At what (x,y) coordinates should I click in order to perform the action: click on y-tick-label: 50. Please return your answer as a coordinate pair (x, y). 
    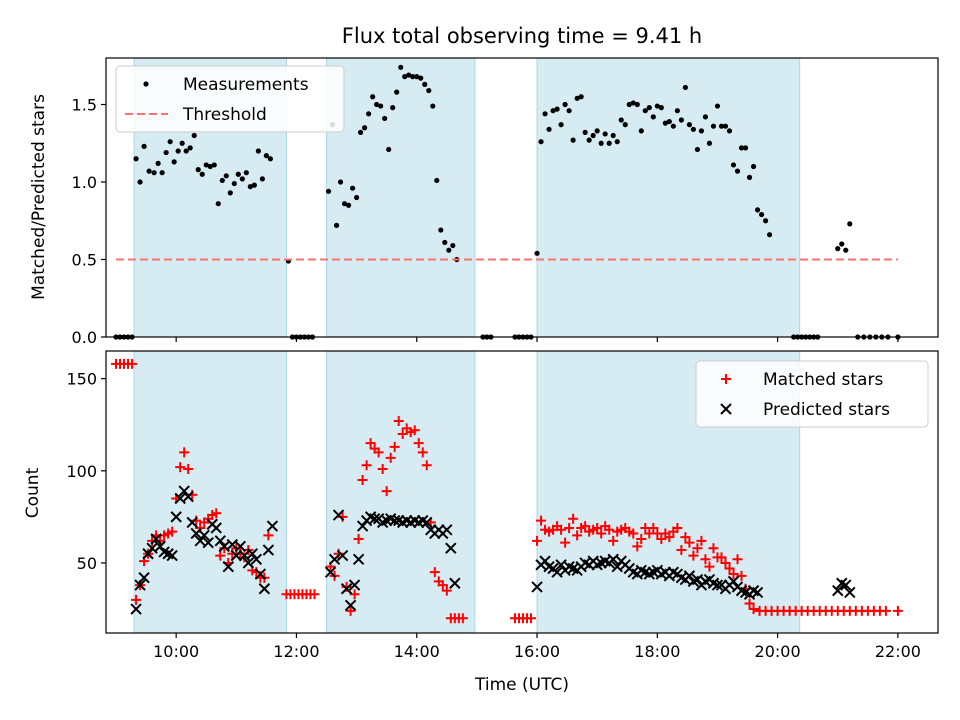
    Looking at the image, I should click on (87, 563).